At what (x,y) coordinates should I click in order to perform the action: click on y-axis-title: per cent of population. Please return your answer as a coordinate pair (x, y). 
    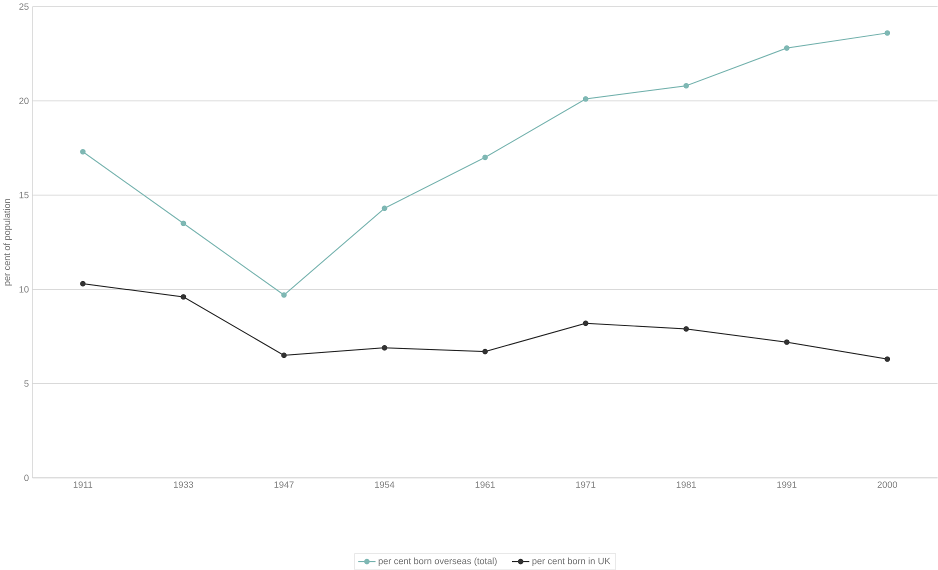
    Looking at the image, I should click on (7, 242).